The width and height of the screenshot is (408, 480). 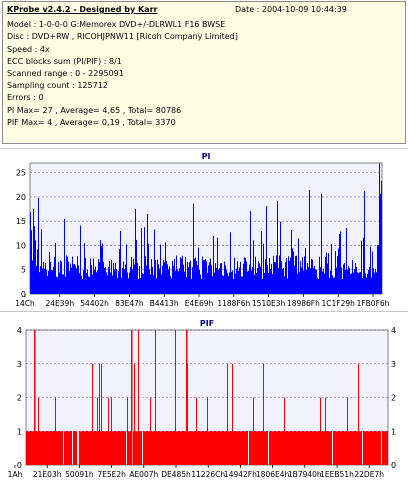 I want to click on x-tick-label: DE485h, so click(x=176, y=474).